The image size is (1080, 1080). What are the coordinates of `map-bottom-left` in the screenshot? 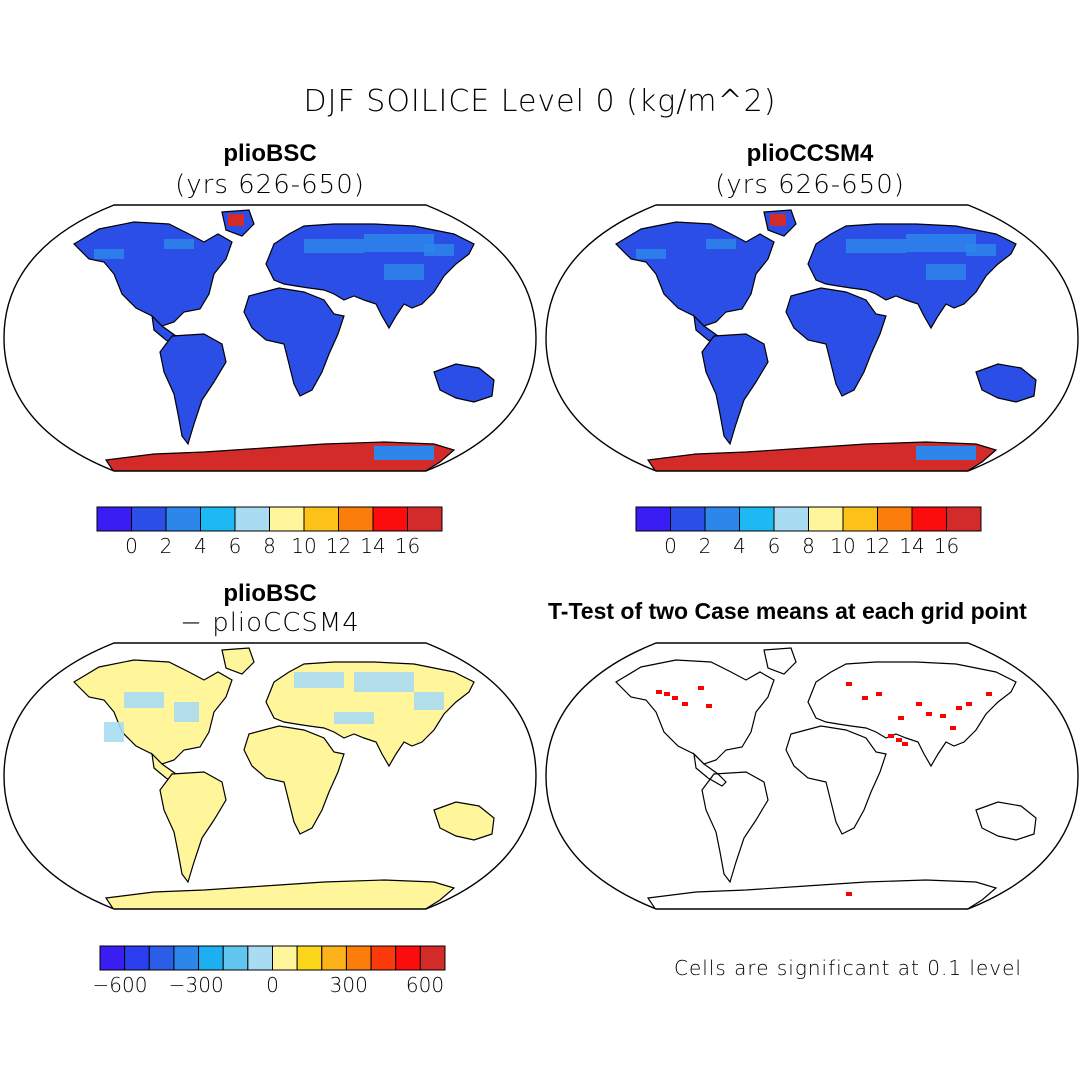 It's located at (270, 776).